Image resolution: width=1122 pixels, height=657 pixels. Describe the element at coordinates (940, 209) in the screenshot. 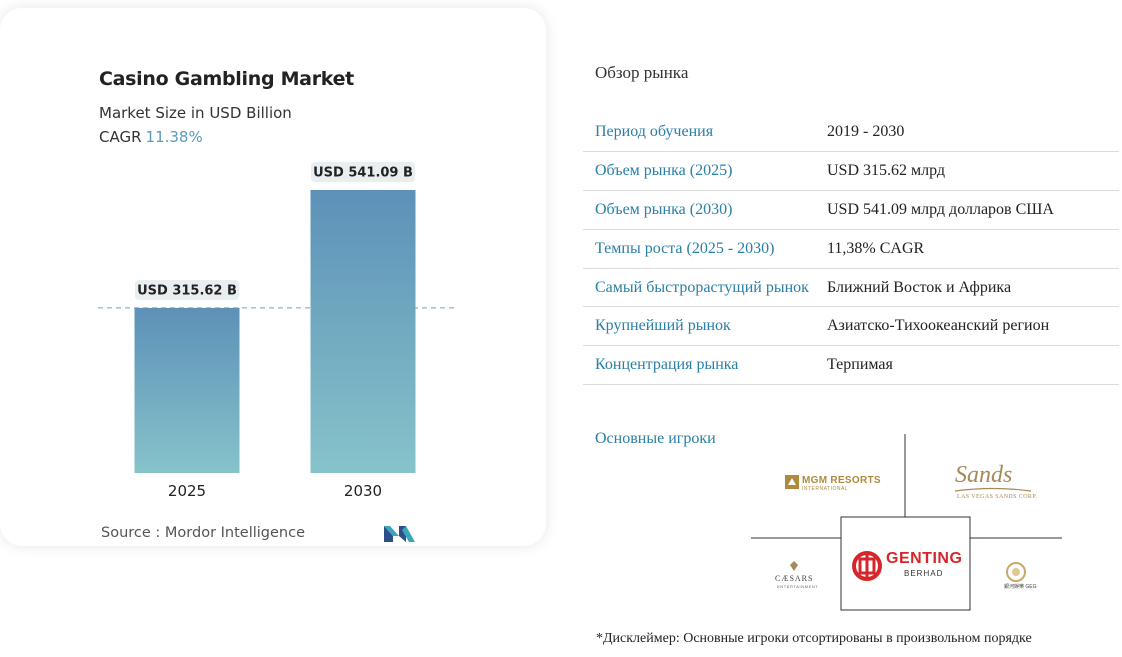

I see `row-value: USD 541.09 млрд долларов США` at that location.